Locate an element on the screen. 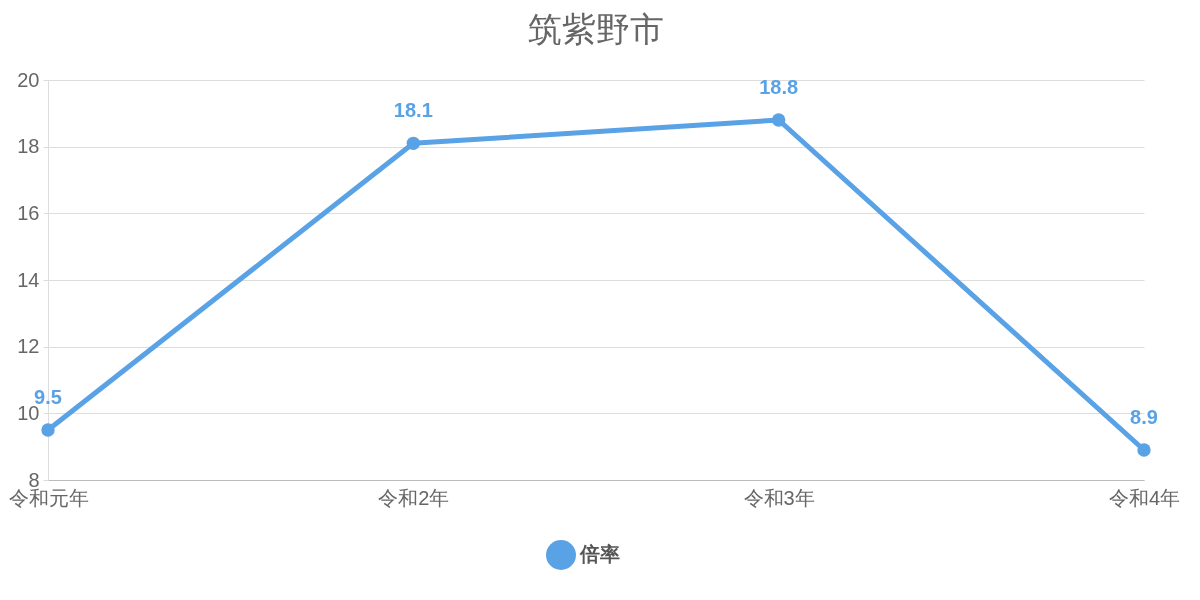 The height and width of the screenshot is (600, 1200). data-label: 8.9 is located at coordinates (1144, 417).